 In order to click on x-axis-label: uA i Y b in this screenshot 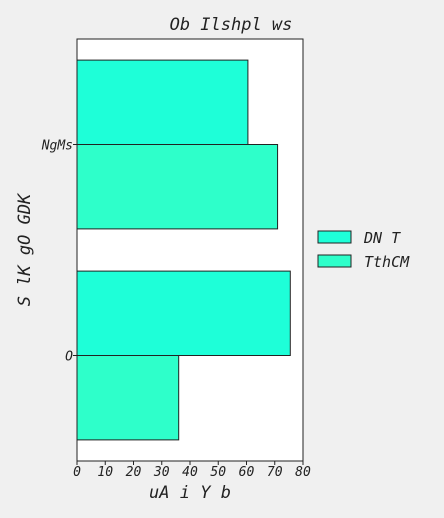, I will do `click(190, 493)`.